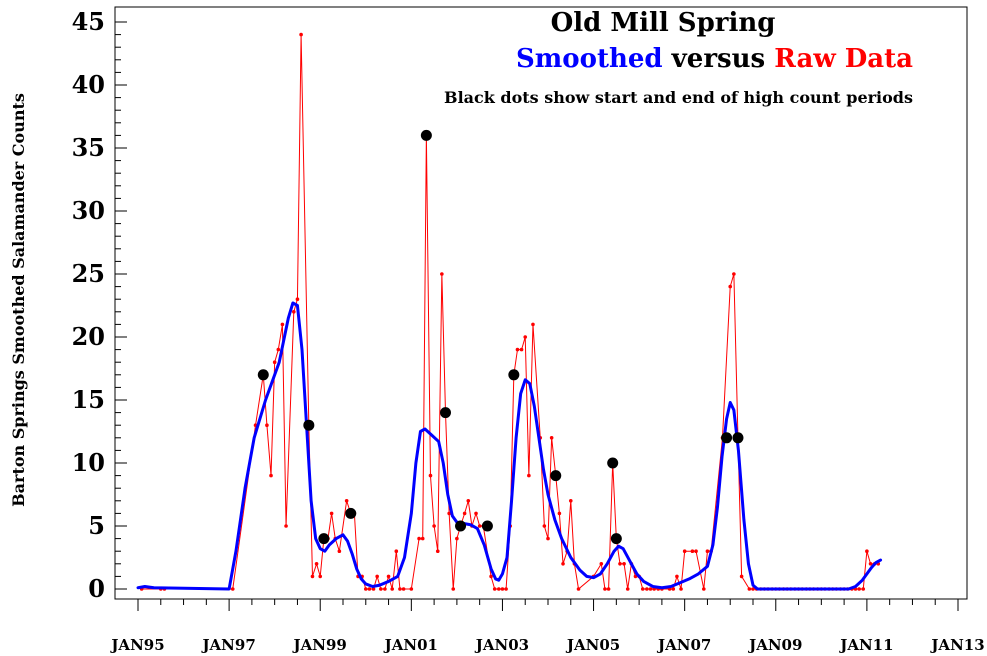 The width and height of the screenshot is (987, 656). What do you see at coordinates (88, 84) in the screenshot?
I see `y-tick-label: 40` at bounding box center [88, 84].